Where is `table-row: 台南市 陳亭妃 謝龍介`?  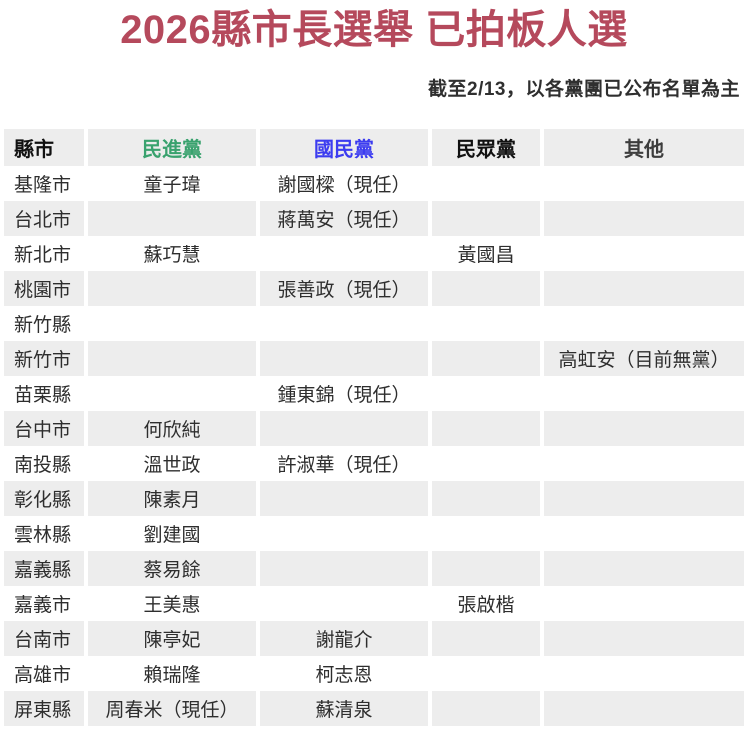
table-row: 台南市 陳亭妃 謝龍介 is located at coordinates (374, 638).